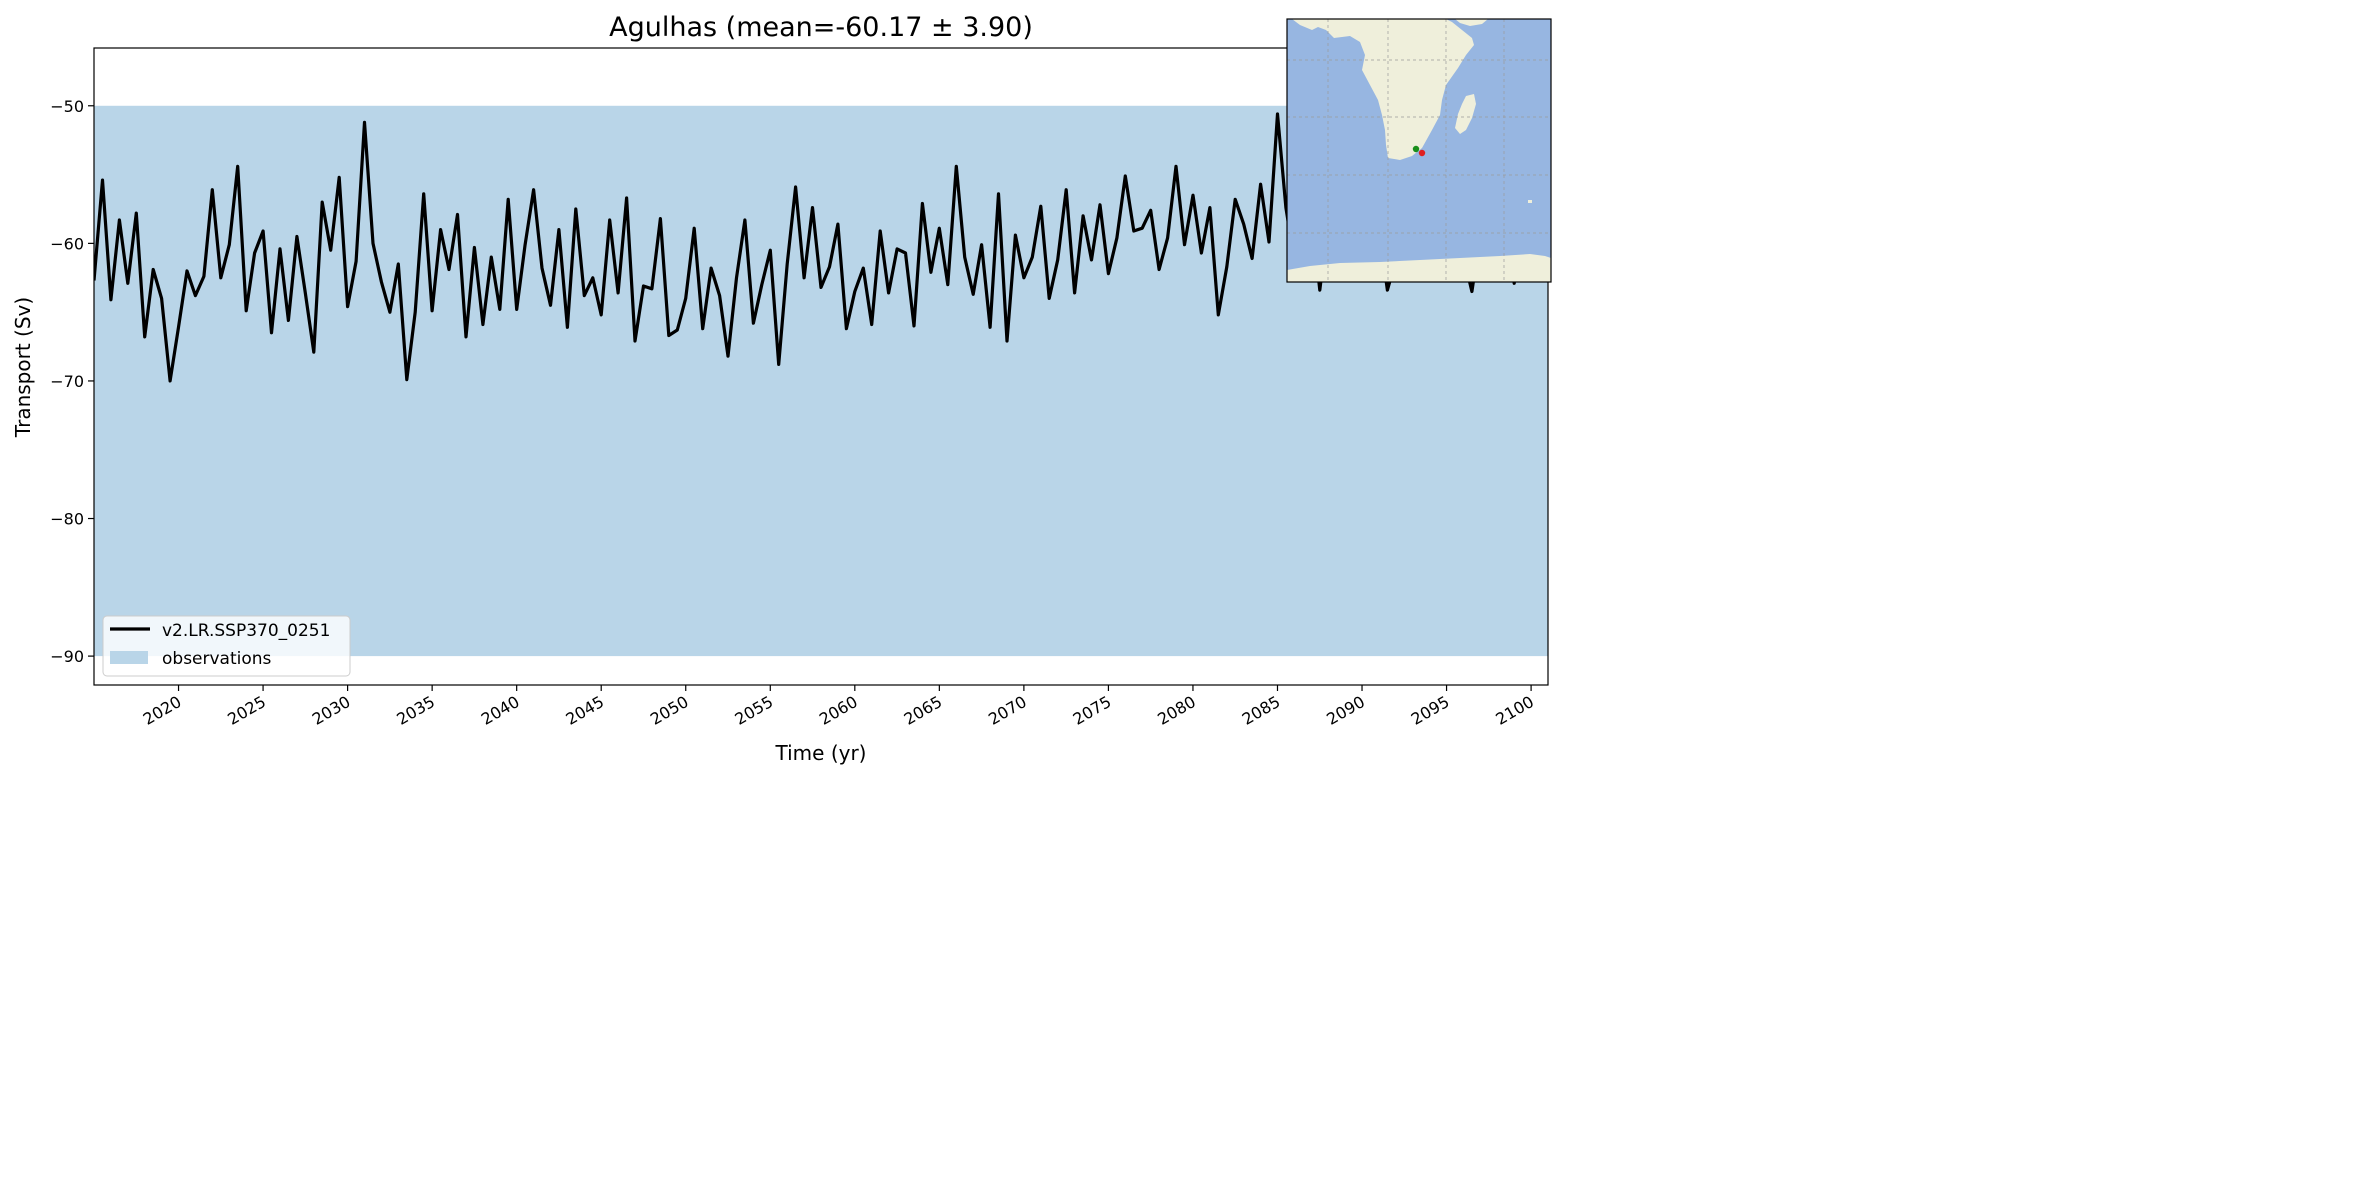 The image size is (2376, 1180). Describe the element at coordinates (331, 710) in the screenshot. I see `x-tick-label: 2030` at that location.